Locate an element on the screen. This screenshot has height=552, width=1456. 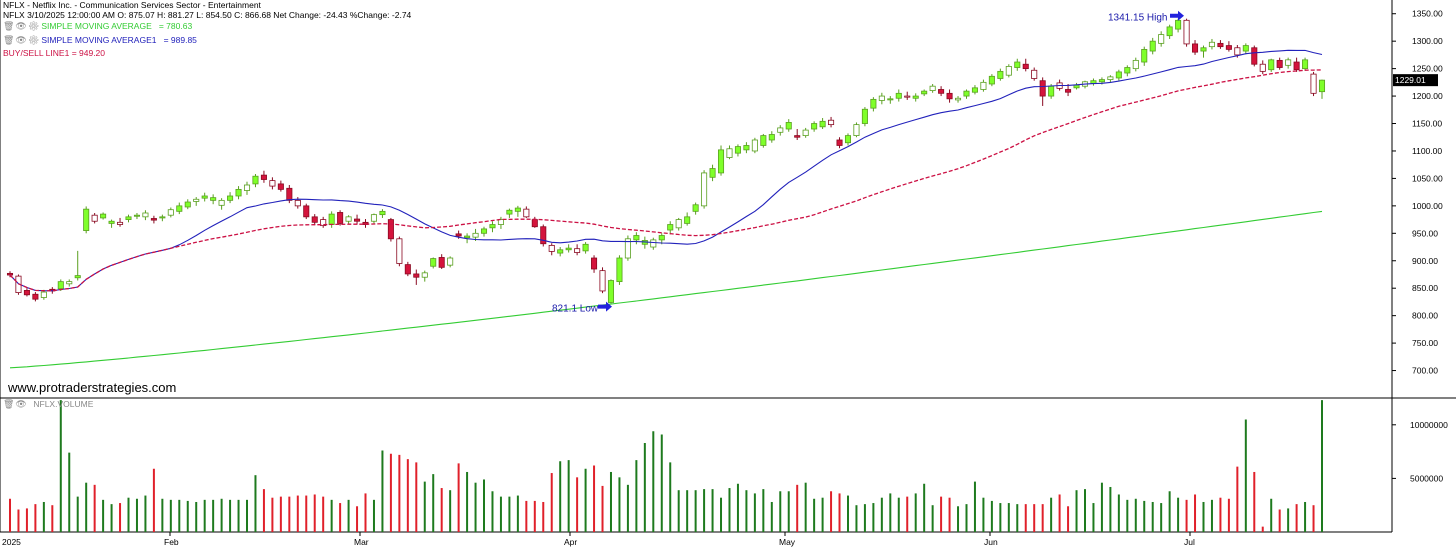
price-tick-label: 1050.00 is located at coordinates (1427, 178).